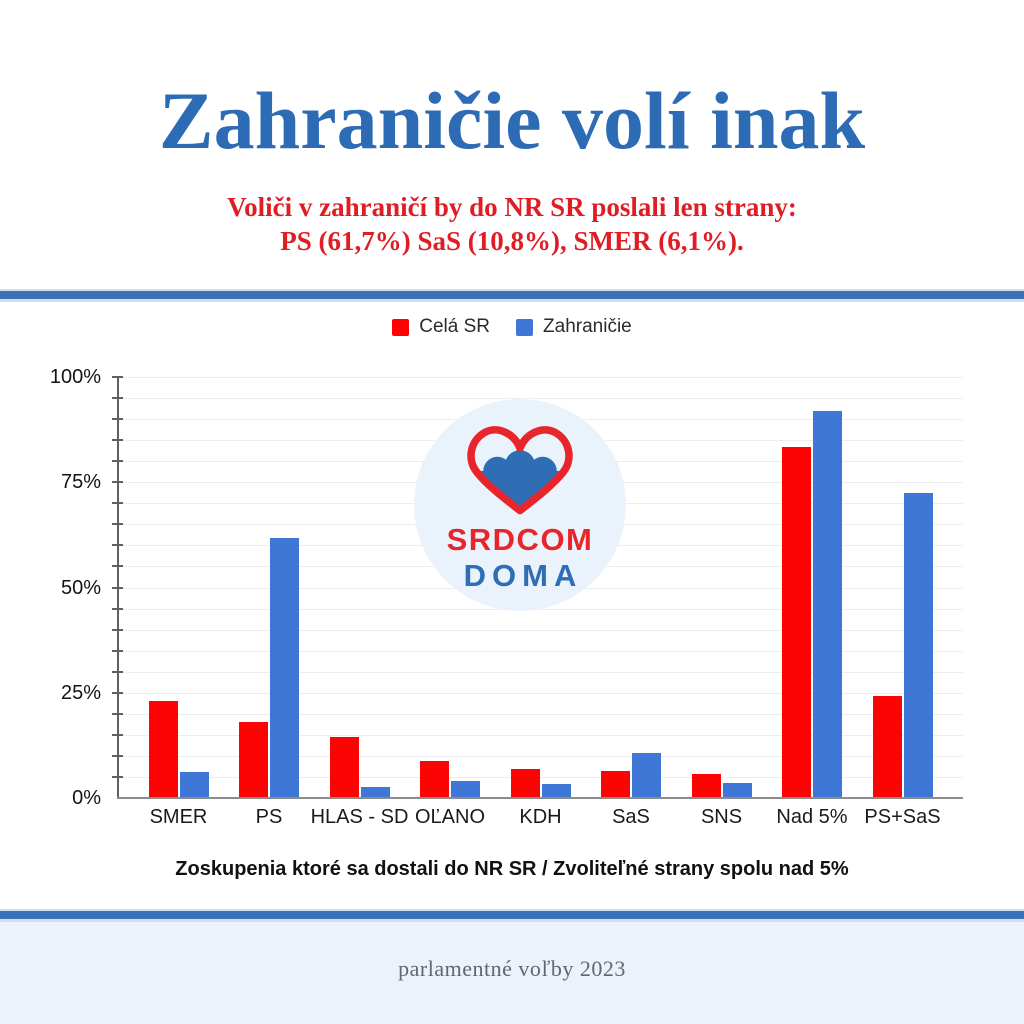  I want to click on chart-legend: Celá SR Zahraničie, so click(512, 327).